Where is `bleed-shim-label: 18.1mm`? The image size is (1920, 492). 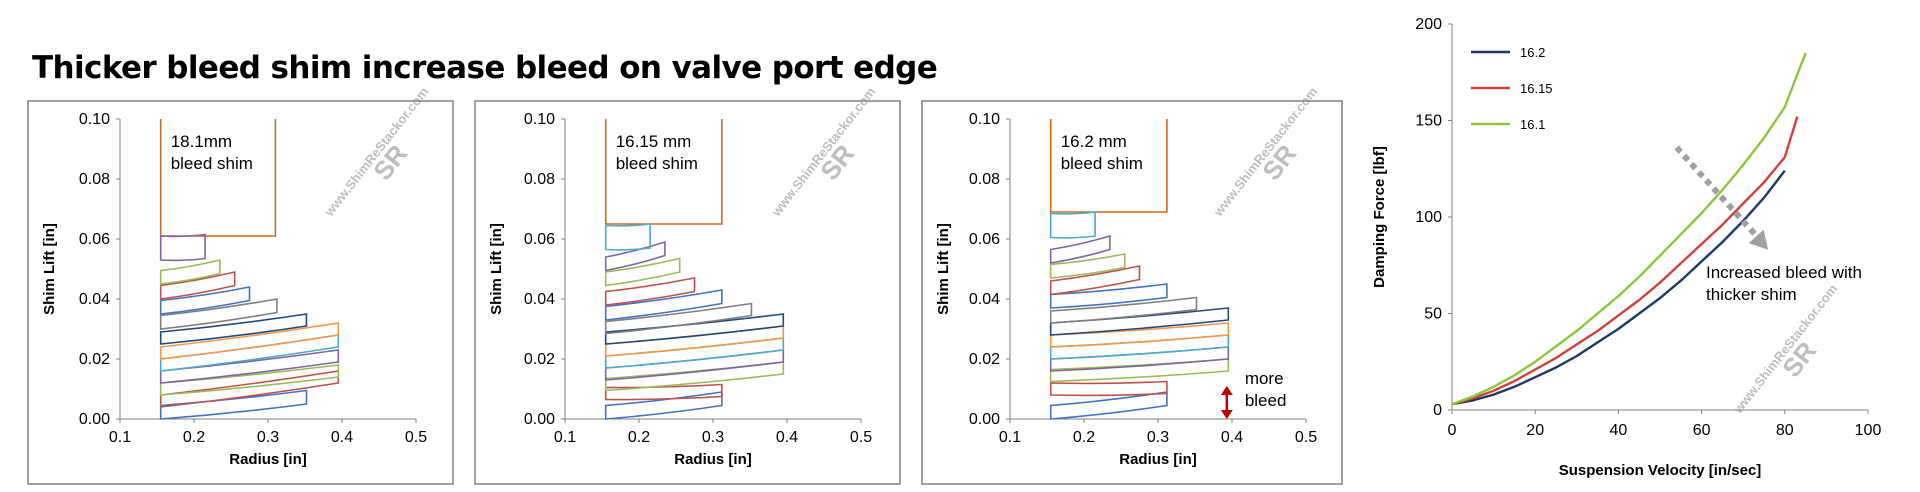
bleed-shim-label: 18.1mm is located at coordinates (201, 141).